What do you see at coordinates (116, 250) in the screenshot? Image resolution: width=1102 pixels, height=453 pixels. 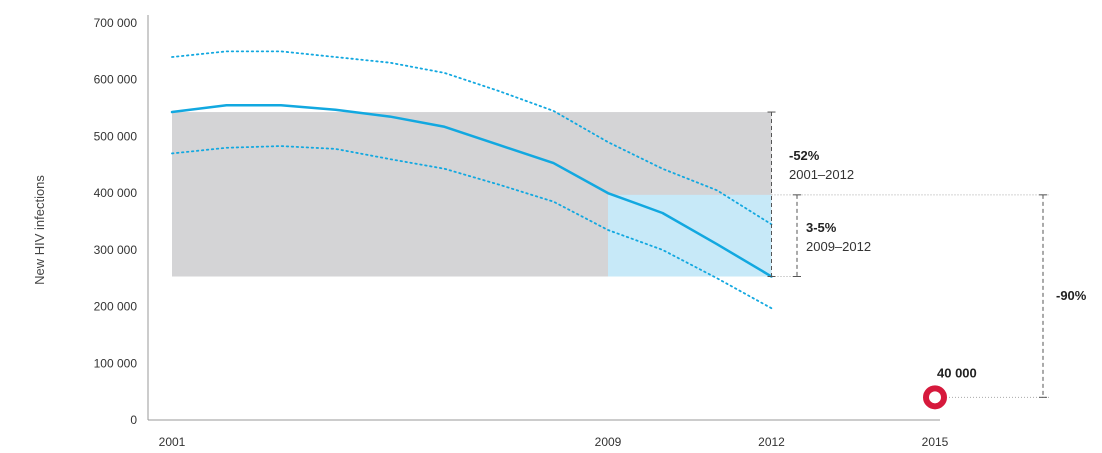 I see `y-tick-label: 300 000` at bounding box center [116, 250].